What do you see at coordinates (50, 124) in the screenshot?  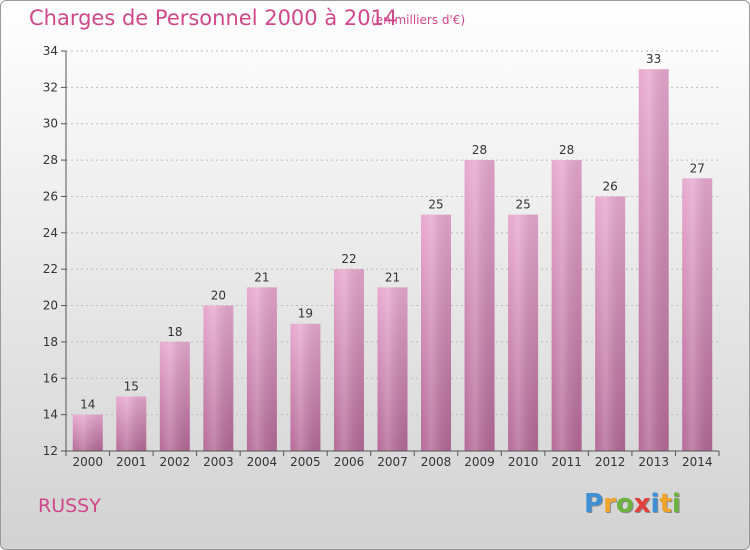 I see `y-tick-label: 30` at bounding box center [50, 124].